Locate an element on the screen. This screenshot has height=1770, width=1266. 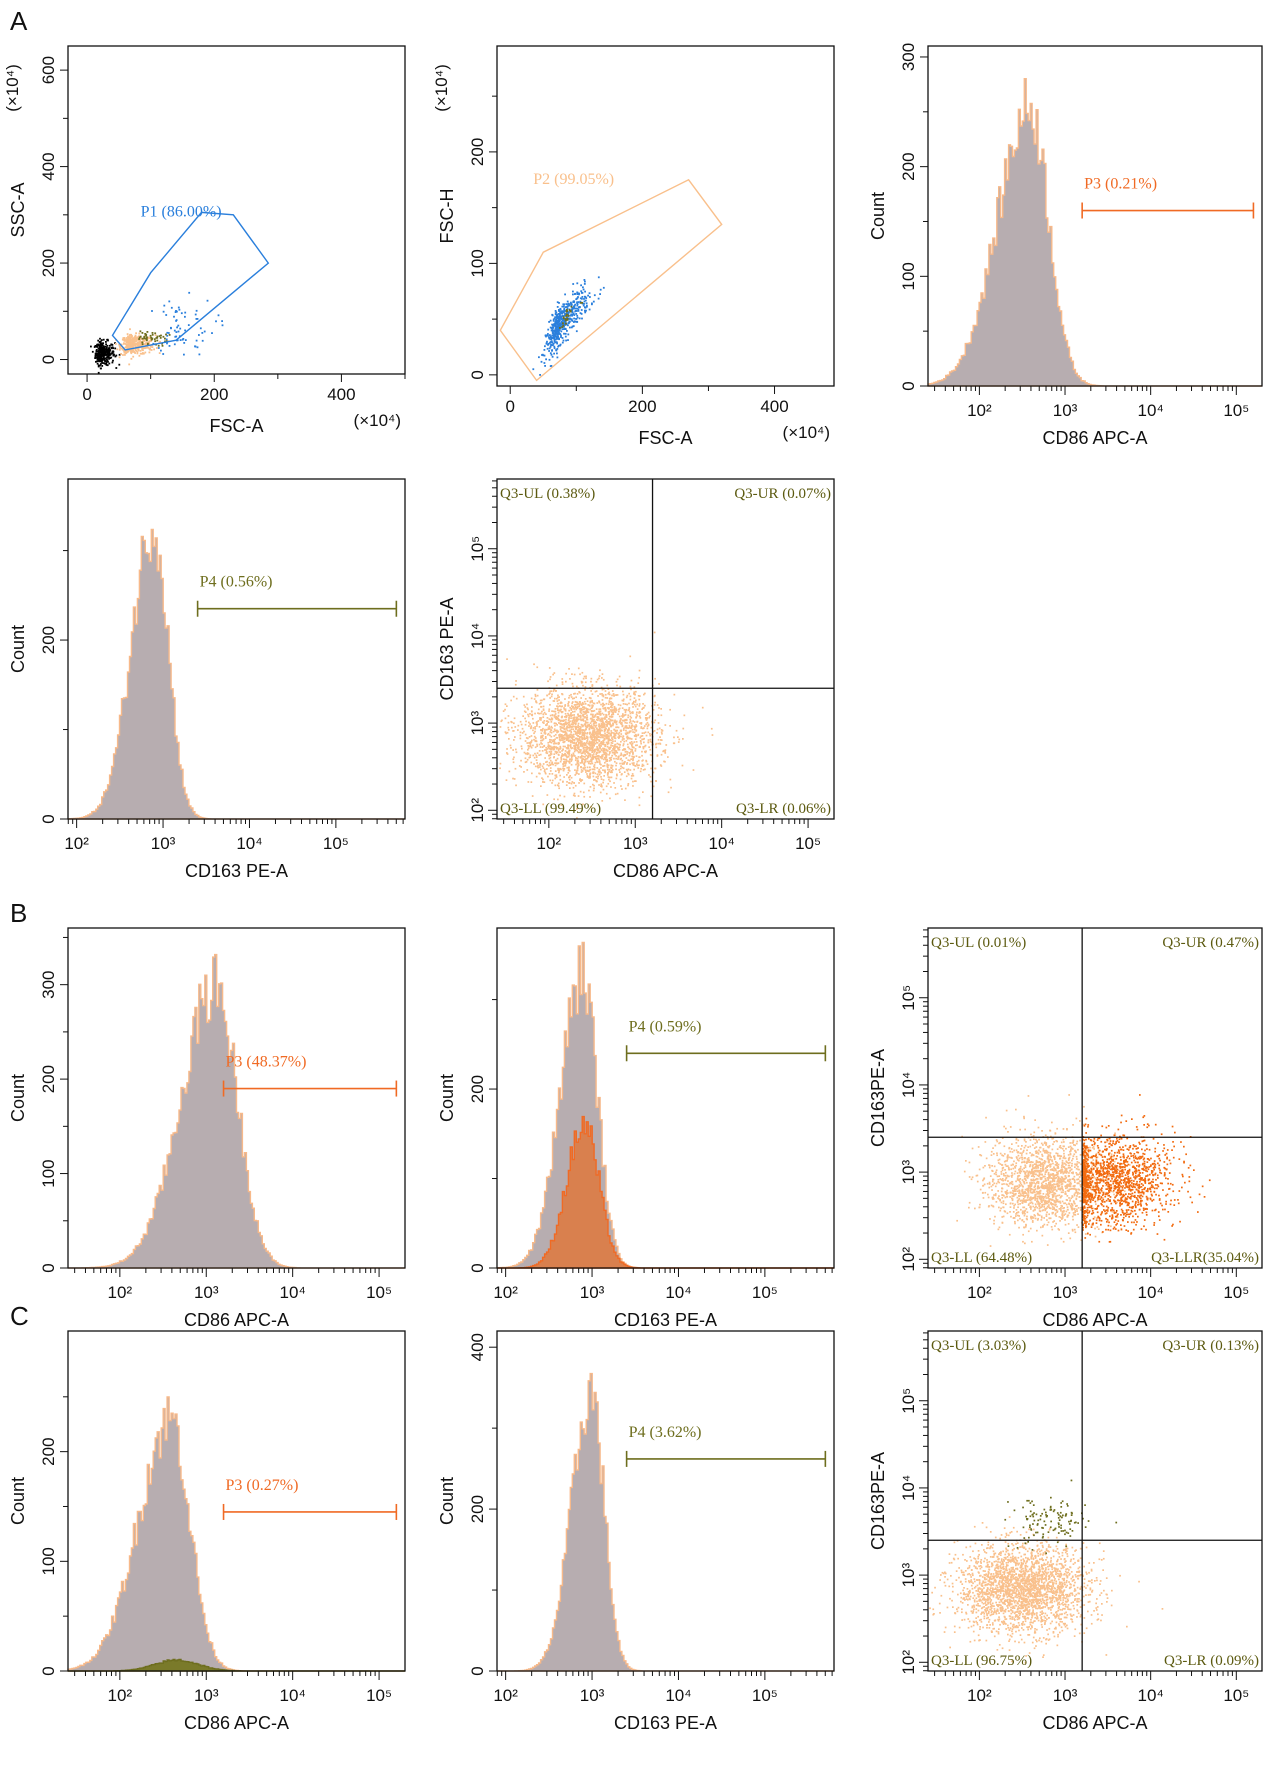
A2-y-axis-label: FSC-H is located at coordinates (447, 216).